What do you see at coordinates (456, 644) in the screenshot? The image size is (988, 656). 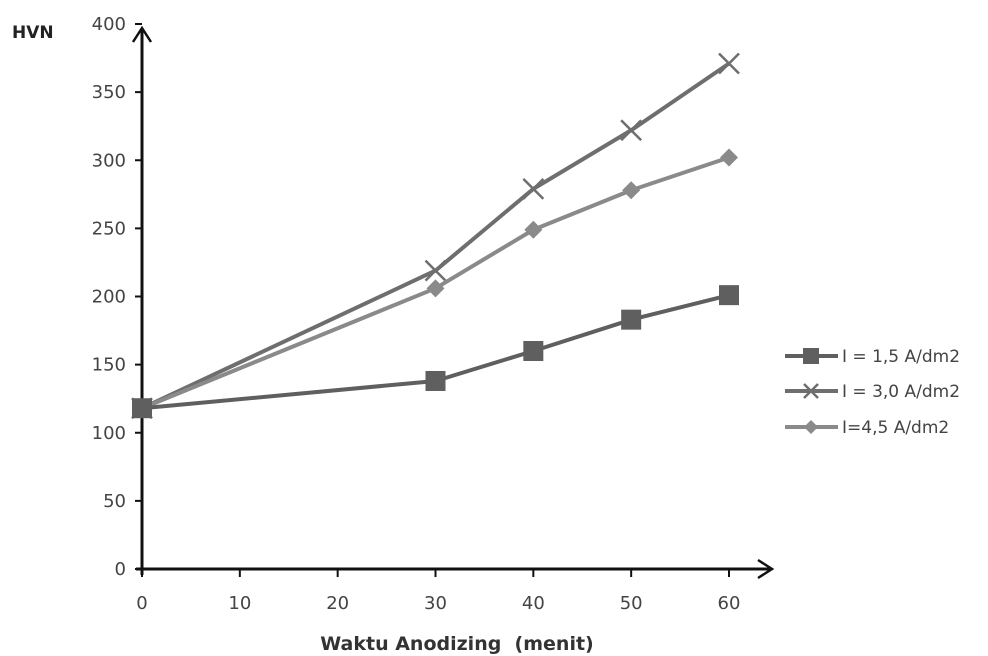 I see `x-axis-label: Waktu Anodizing (menit)` at bounding box center [456, 644].